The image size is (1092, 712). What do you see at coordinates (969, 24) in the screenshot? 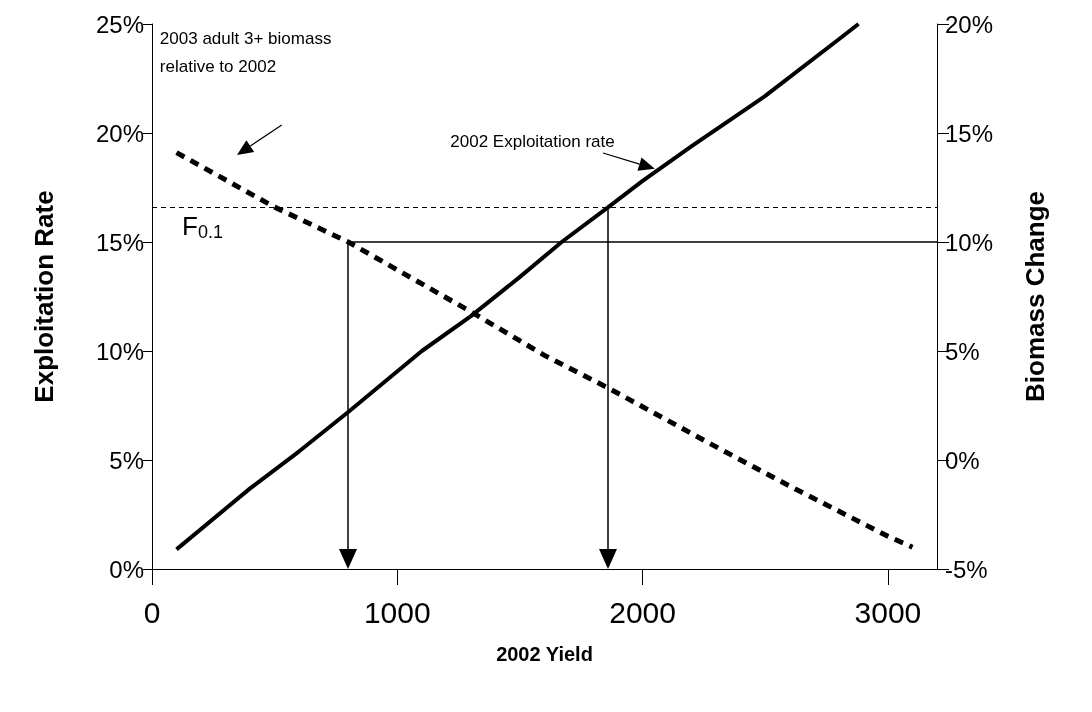
I see `y2-tick-label: 20%` at bounding box center [969, 24].